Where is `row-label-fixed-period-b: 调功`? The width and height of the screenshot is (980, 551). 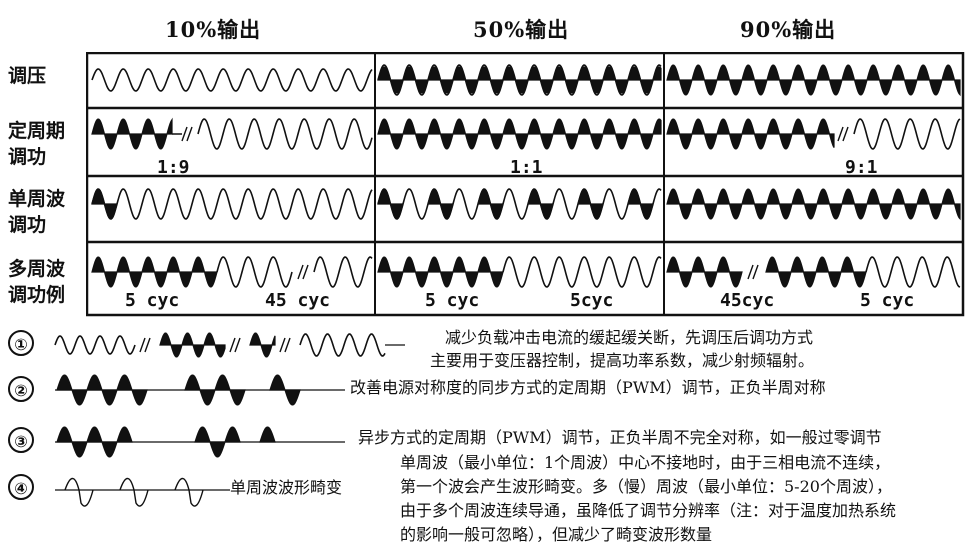
row-label-fixed-period-b: 调功 is located at coordinates (27, 157).